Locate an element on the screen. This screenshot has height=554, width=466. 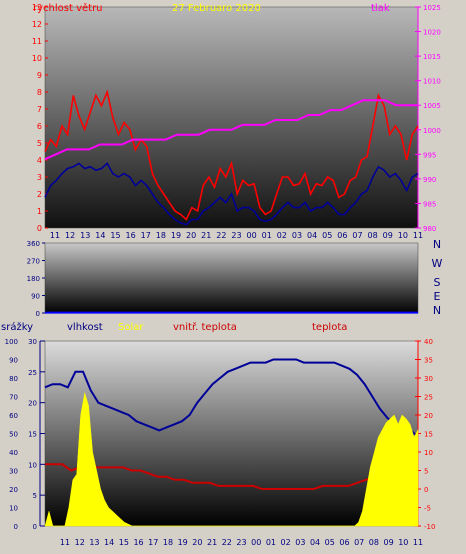
wind-y-tick: 3 is located at coordinates (39, 177).